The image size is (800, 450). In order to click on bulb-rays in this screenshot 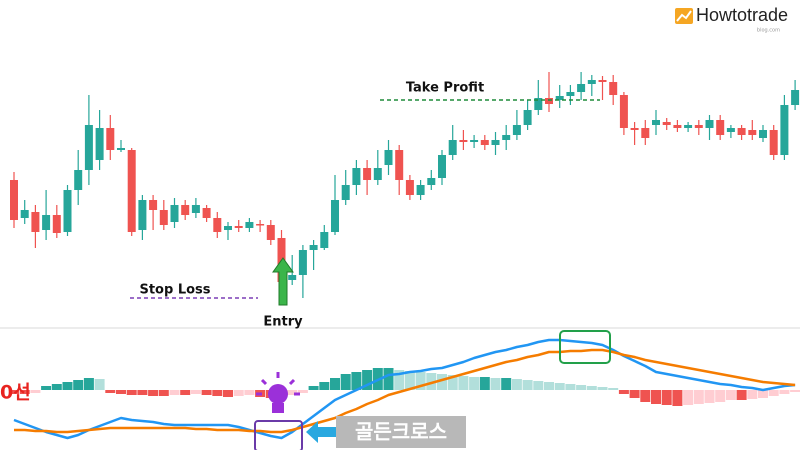, I will do `click(278, 384)`.